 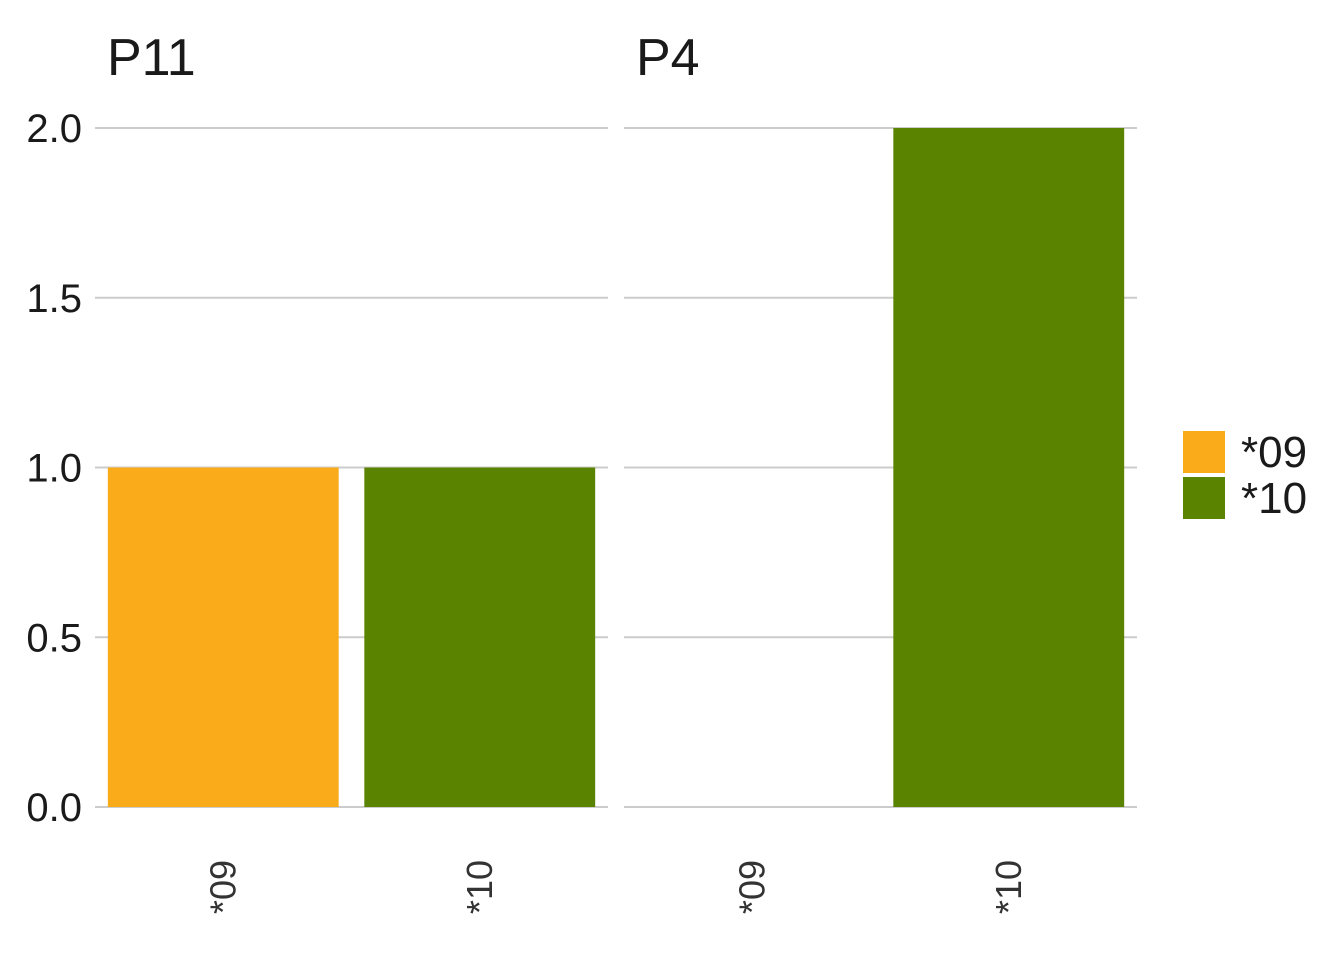 I want to click on y-tick-label: 0.5, so click(x=54, y=638).